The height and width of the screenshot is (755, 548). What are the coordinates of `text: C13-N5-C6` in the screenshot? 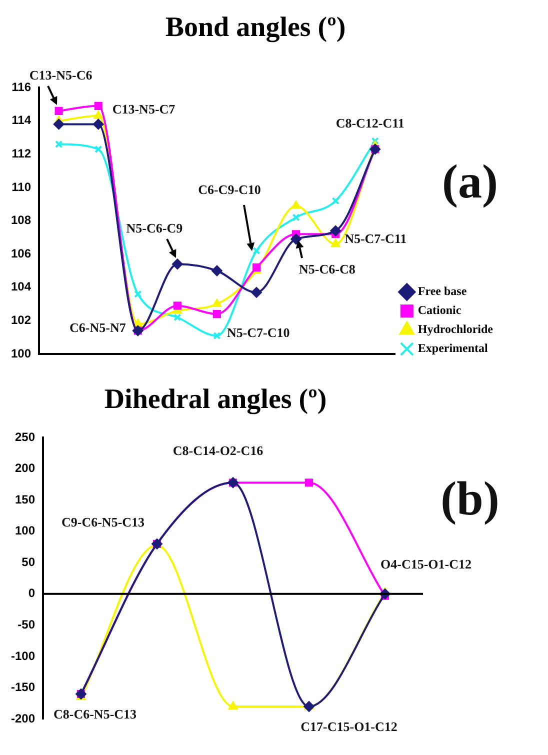 It's located at (61, 75).